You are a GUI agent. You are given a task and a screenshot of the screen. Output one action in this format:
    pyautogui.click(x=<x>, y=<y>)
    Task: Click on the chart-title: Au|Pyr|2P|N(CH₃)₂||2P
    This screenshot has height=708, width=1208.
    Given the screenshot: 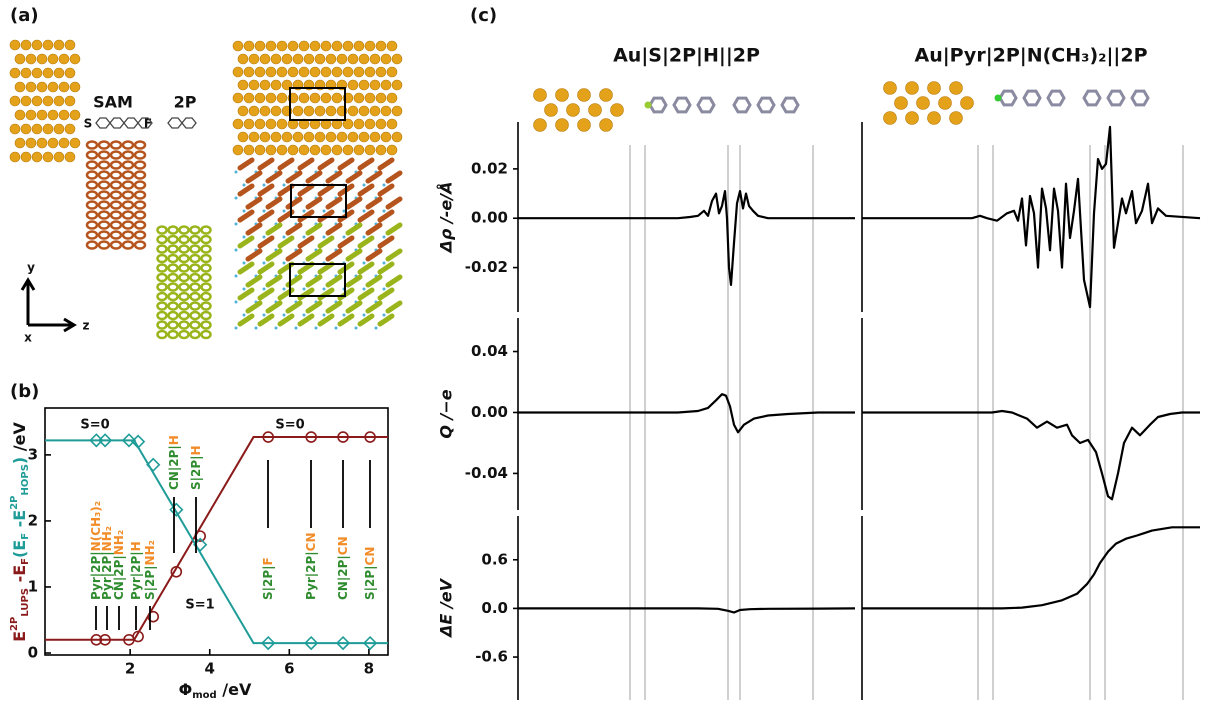 What is the action you would take?
    pyautogui.click(x=1030, y=56)
    